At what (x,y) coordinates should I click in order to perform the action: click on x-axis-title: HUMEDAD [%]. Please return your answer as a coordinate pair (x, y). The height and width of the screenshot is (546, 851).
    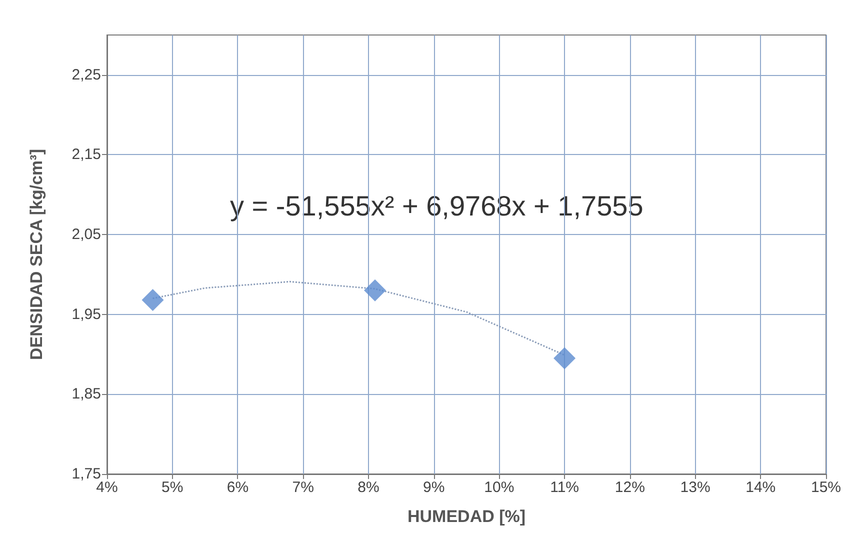
    Looking at the image, I should click on (466, 516).